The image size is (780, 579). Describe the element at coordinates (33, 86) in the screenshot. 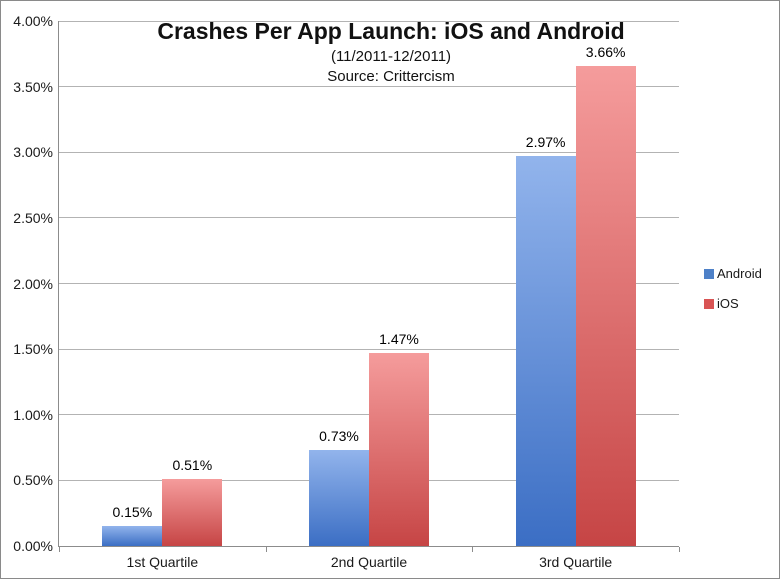

I see `y-axis-tick-label: 3.50%` at that location.